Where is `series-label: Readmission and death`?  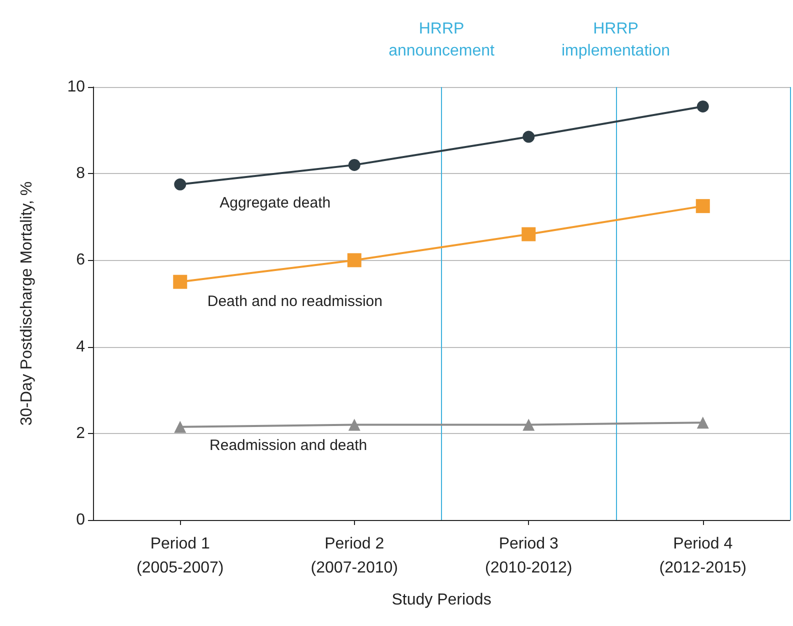 series-label: Readmission and death is located at coordinates (289, 445).